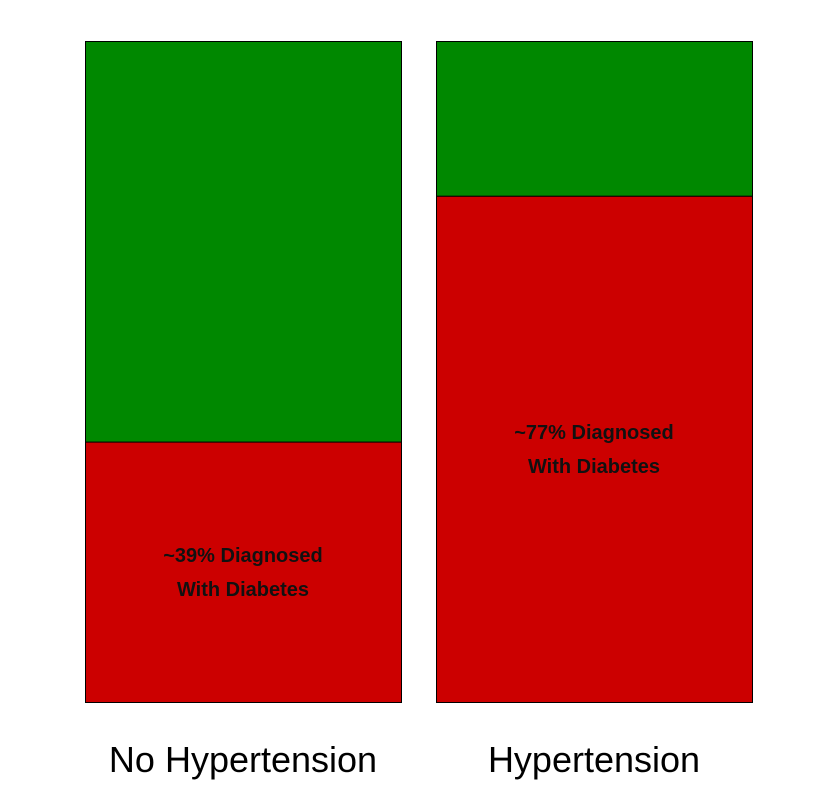 The height and width of the screenshot is (807, 813). I want to click on bar-data-label: ~77% Diagnosed, so click(594, 433).